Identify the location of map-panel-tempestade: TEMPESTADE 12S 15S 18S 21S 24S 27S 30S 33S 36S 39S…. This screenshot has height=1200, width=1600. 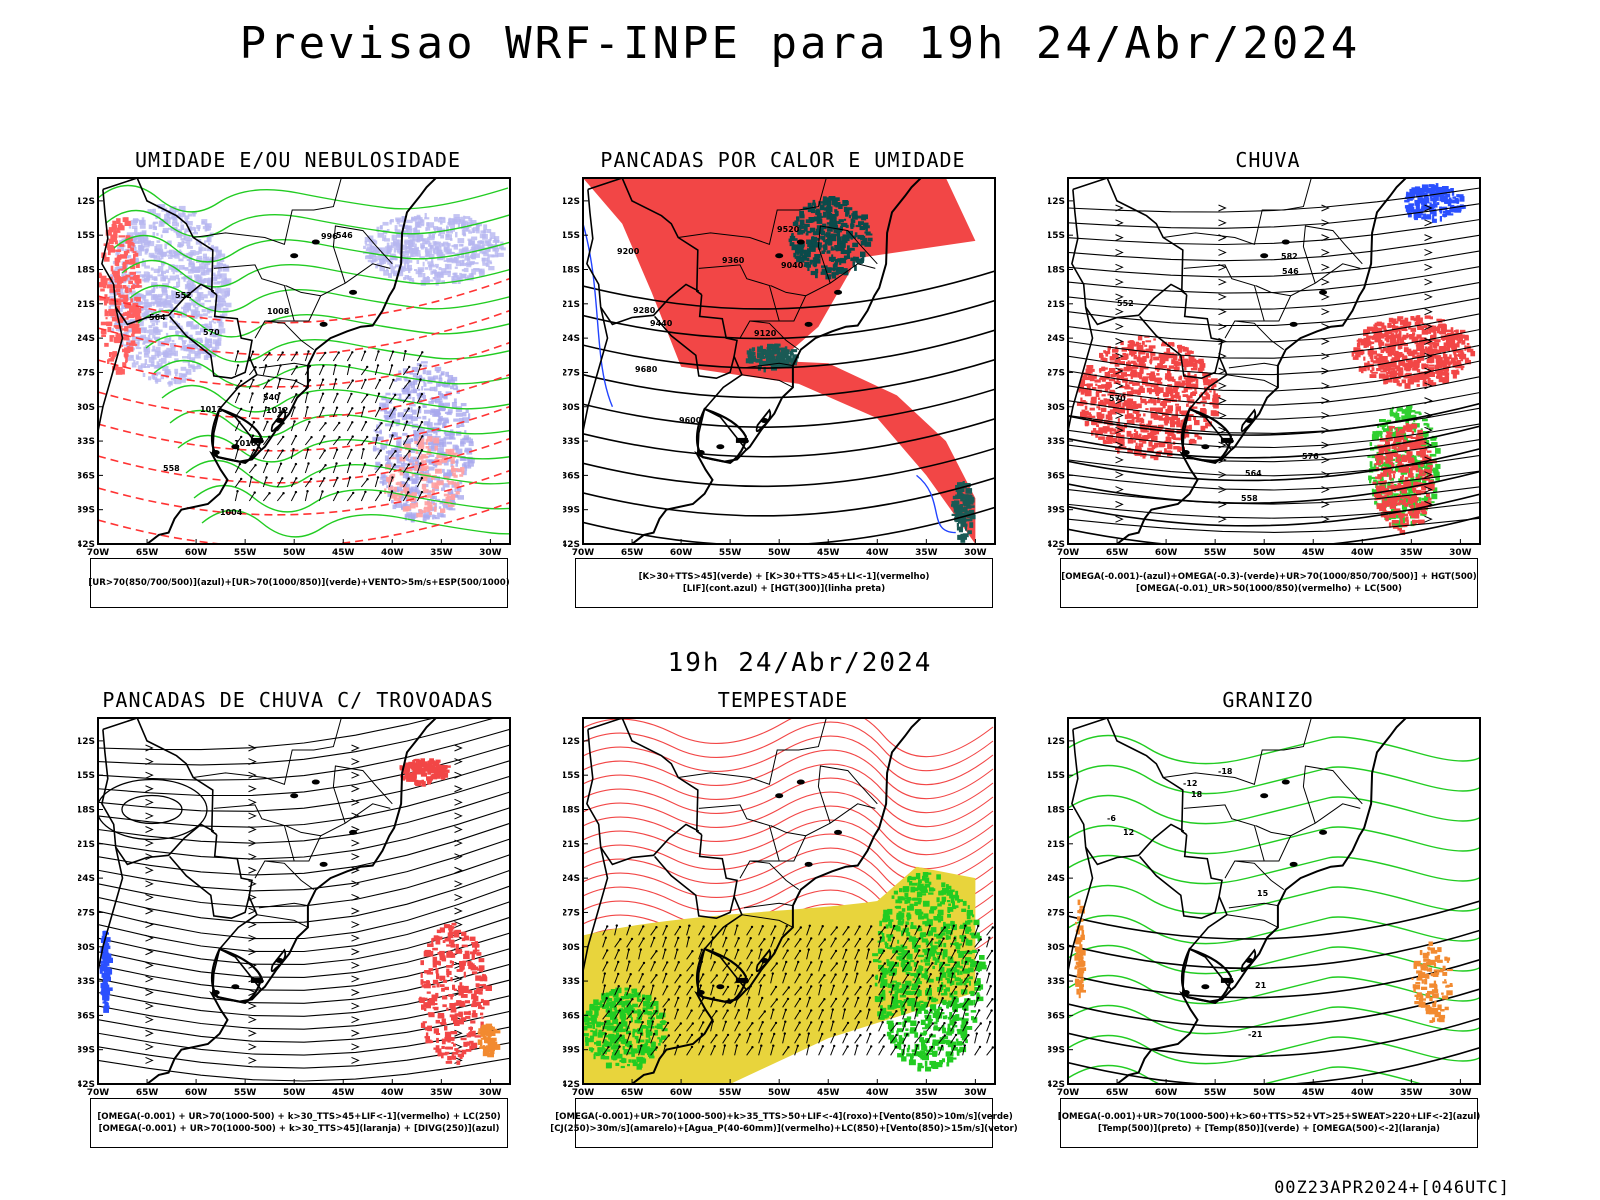
(784, 923).